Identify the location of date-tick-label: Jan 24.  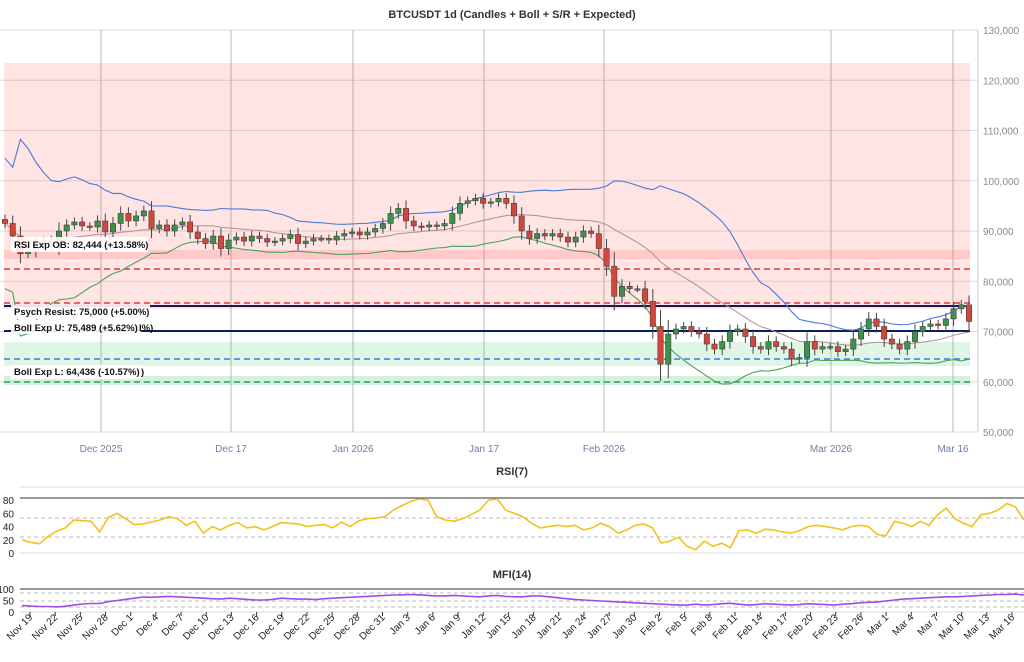
(574, 626).